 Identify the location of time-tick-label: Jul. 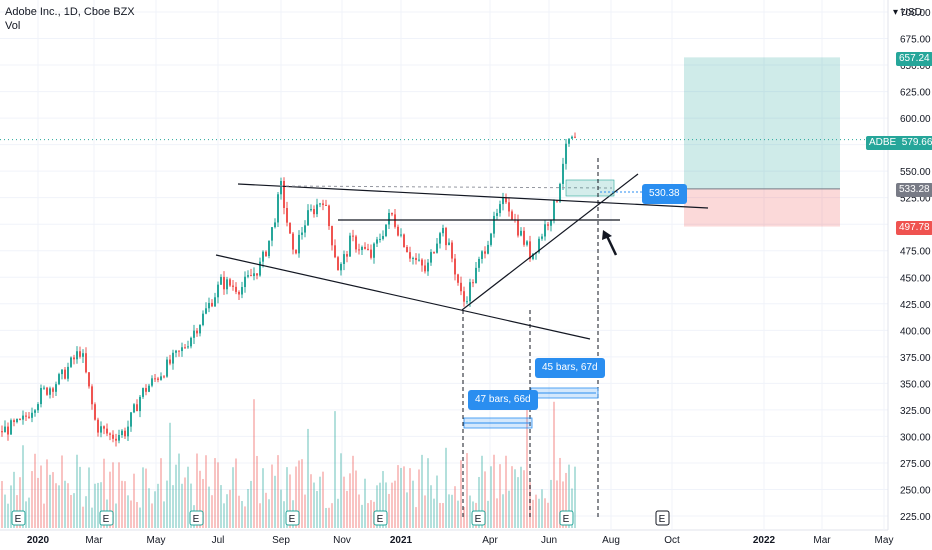
(218, 540).